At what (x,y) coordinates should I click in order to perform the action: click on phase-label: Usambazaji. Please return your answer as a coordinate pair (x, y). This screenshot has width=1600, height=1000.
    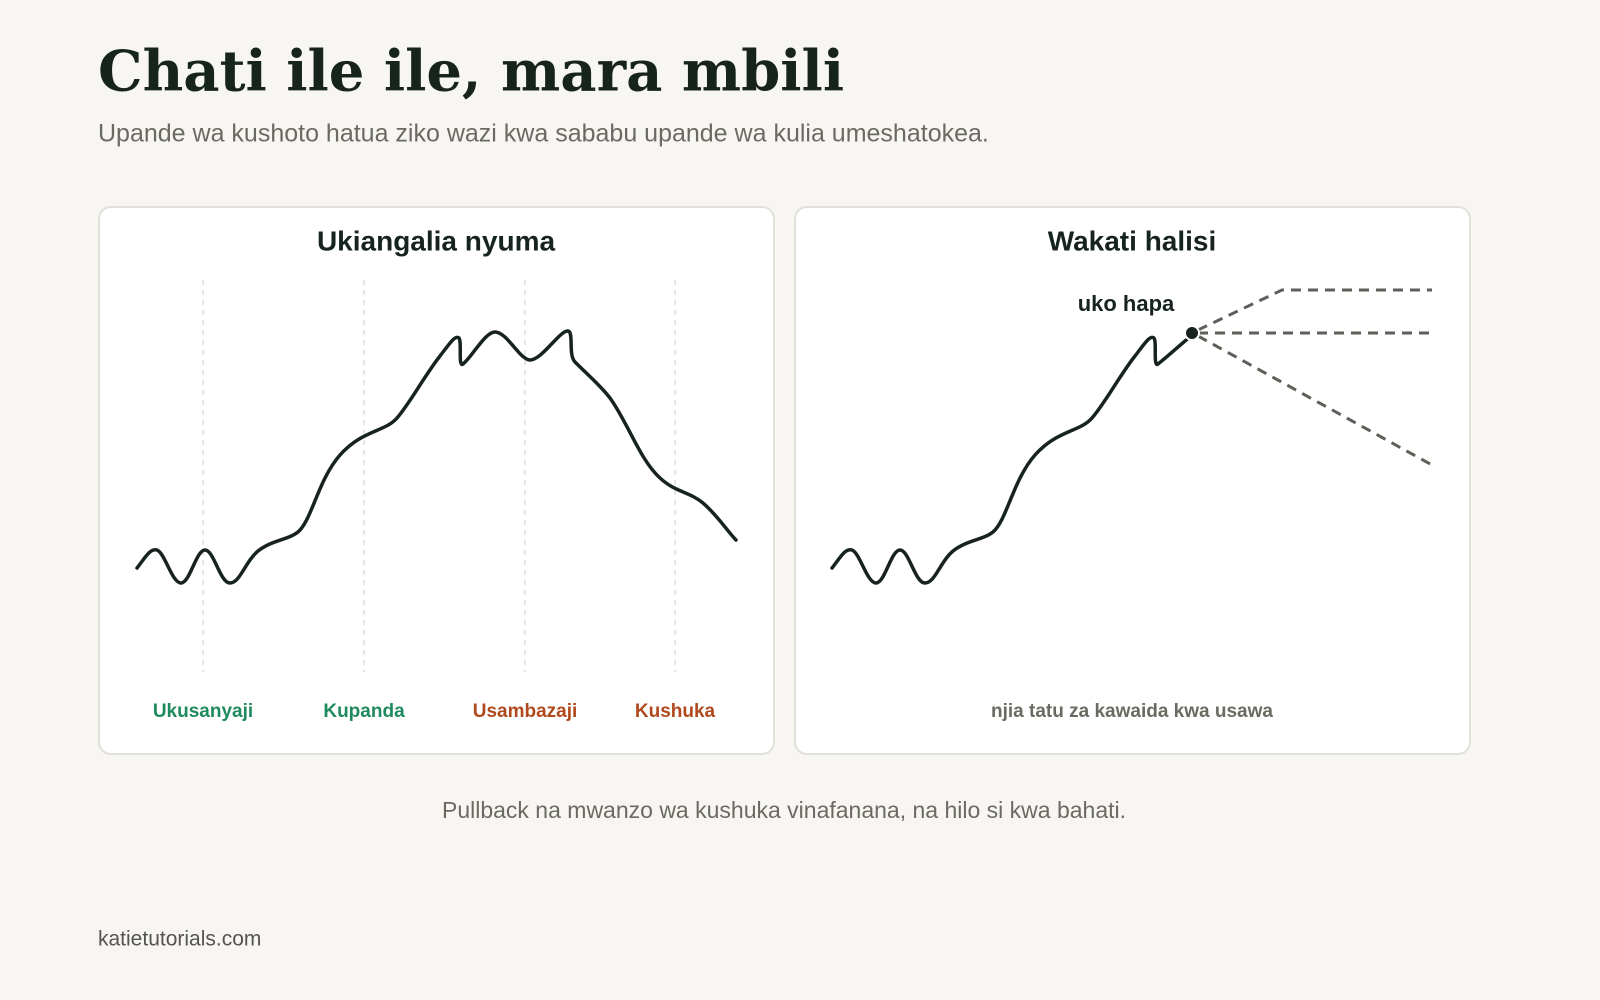
    Looking at the image, I should click on (525, 711).